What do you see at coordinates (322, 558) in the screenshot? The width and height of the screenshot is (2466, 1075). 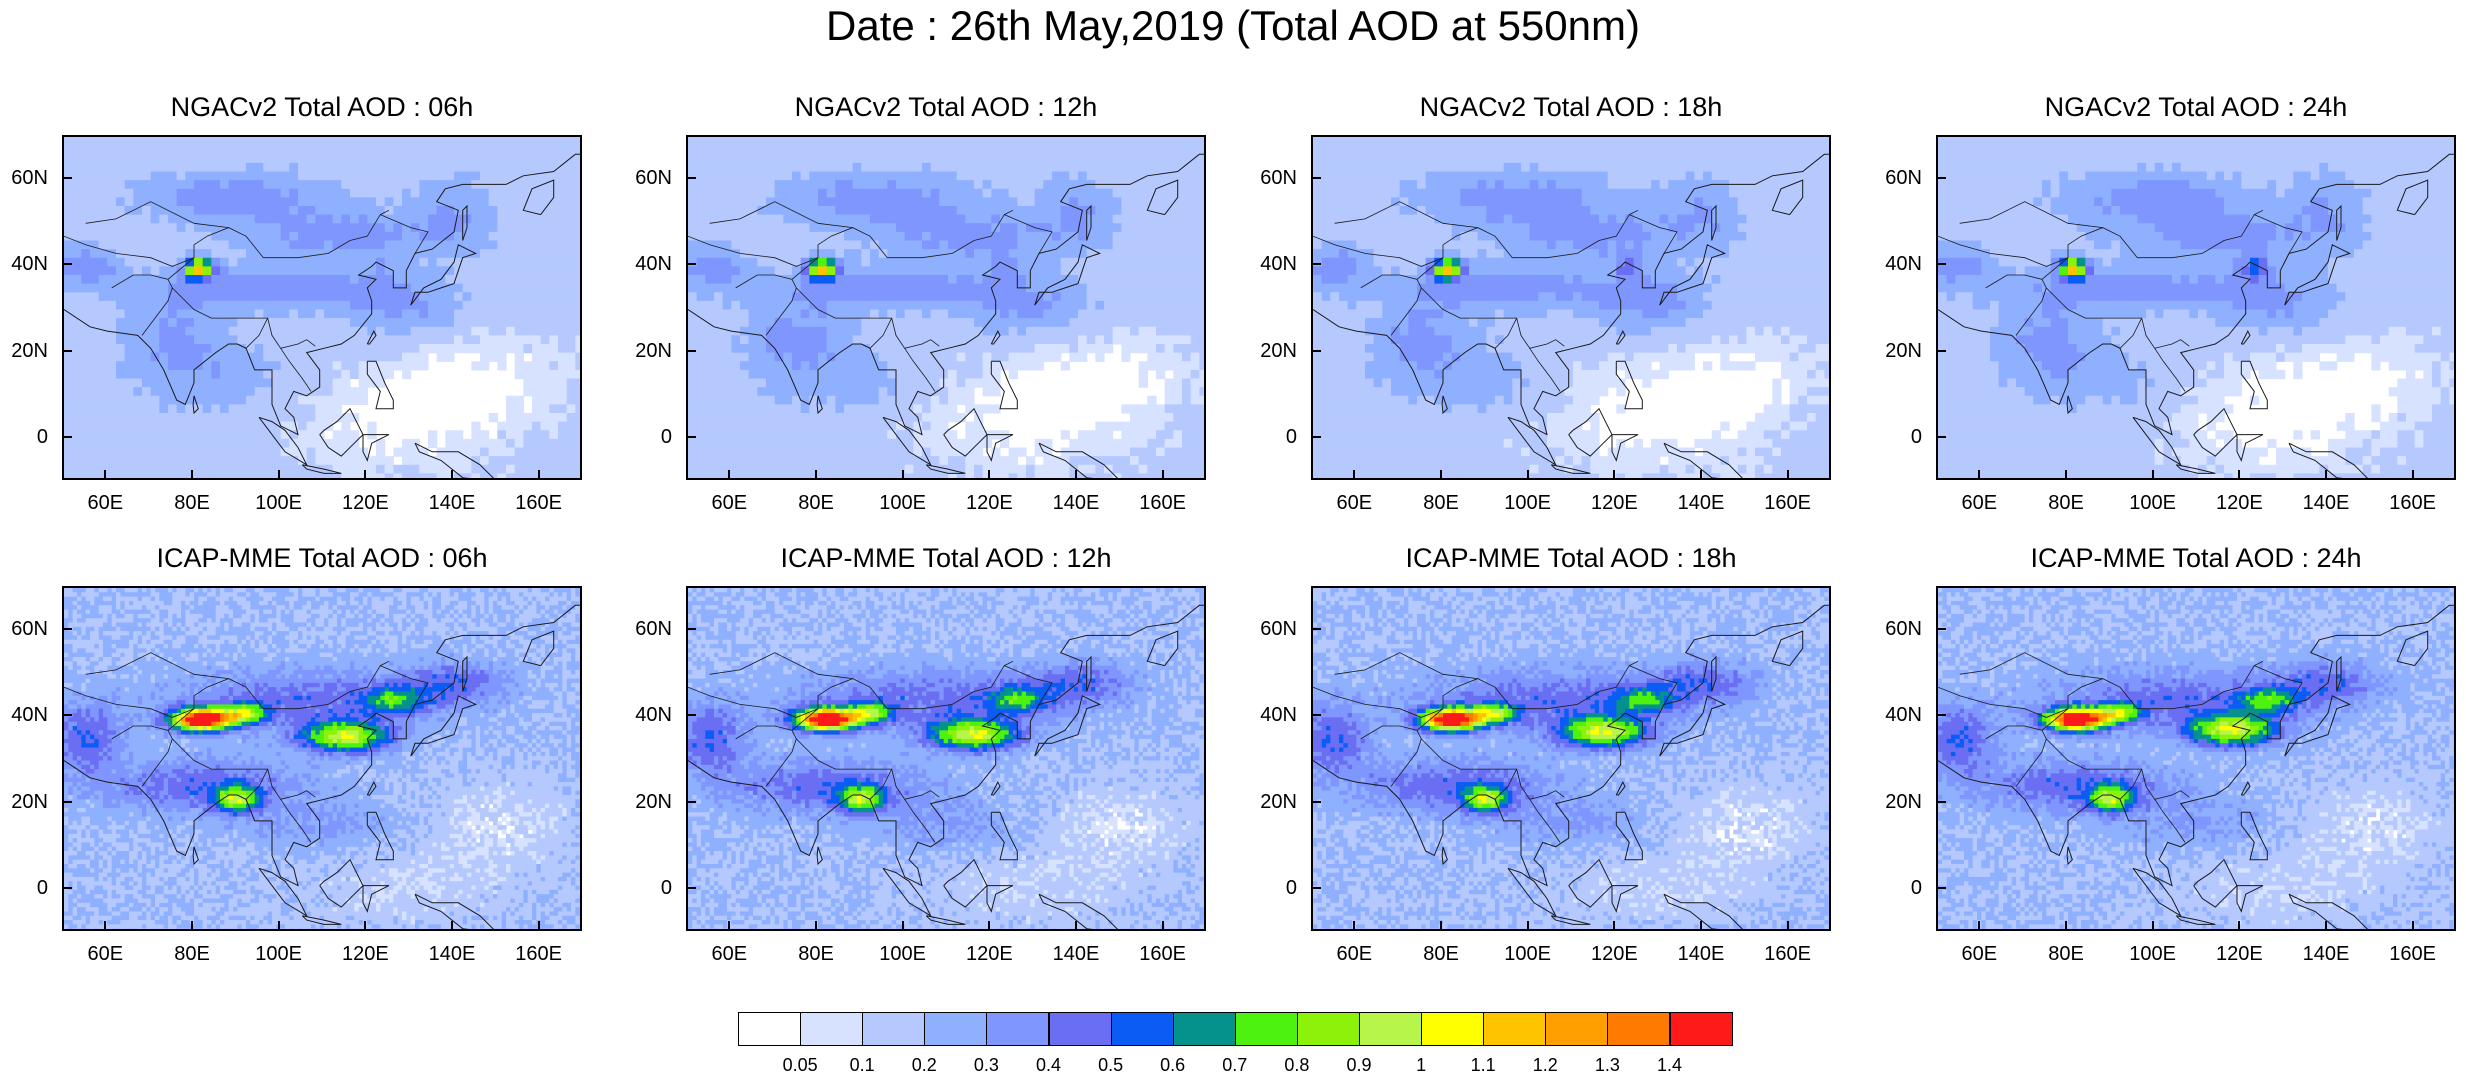 I see `panel-title: ICAP-MME Total AOD : 06h` at bounding box center [322, 558].